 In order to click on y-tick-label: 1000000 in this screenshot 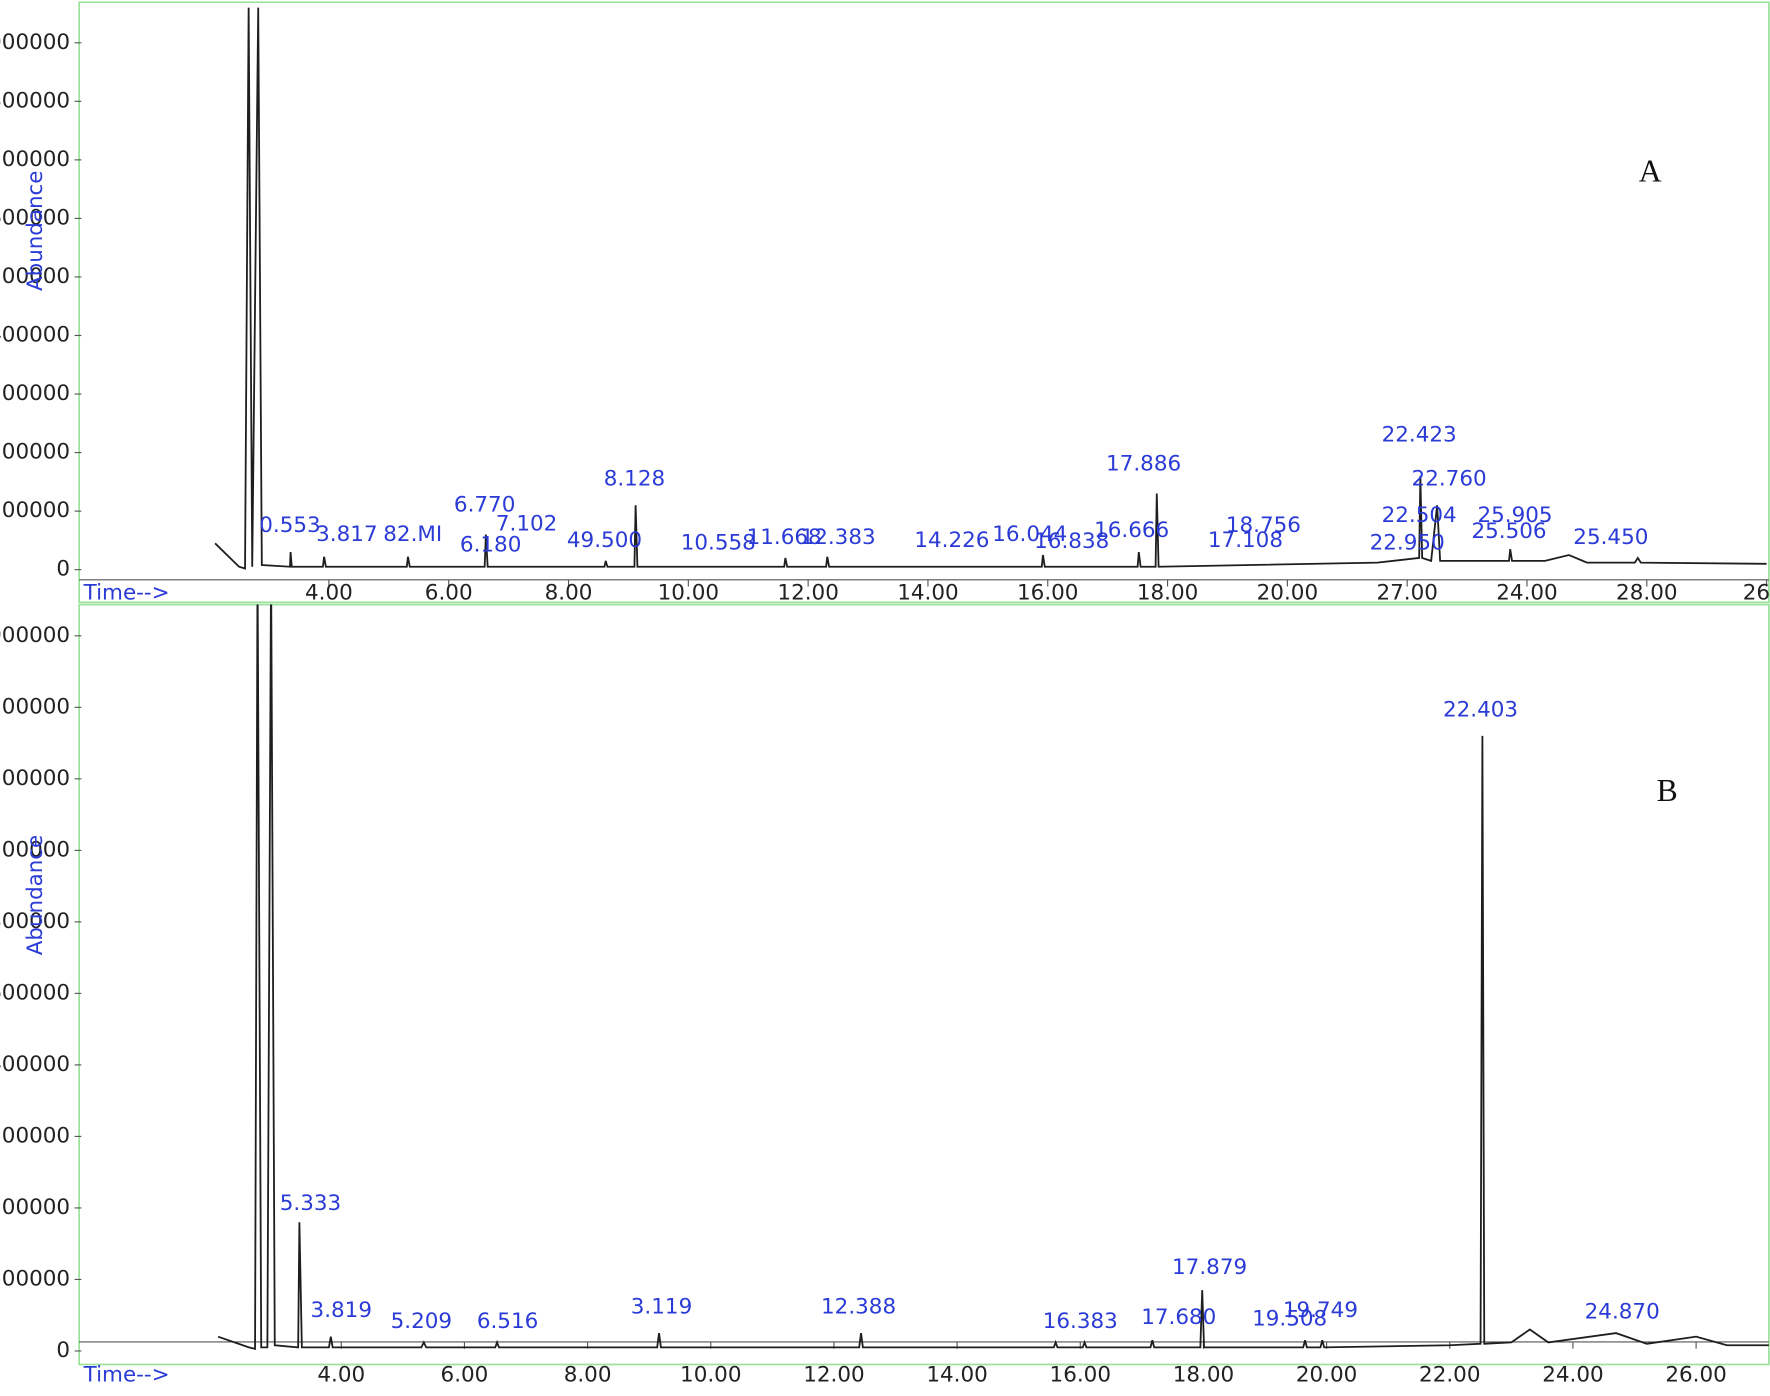, I will do `click(35, 635)`.